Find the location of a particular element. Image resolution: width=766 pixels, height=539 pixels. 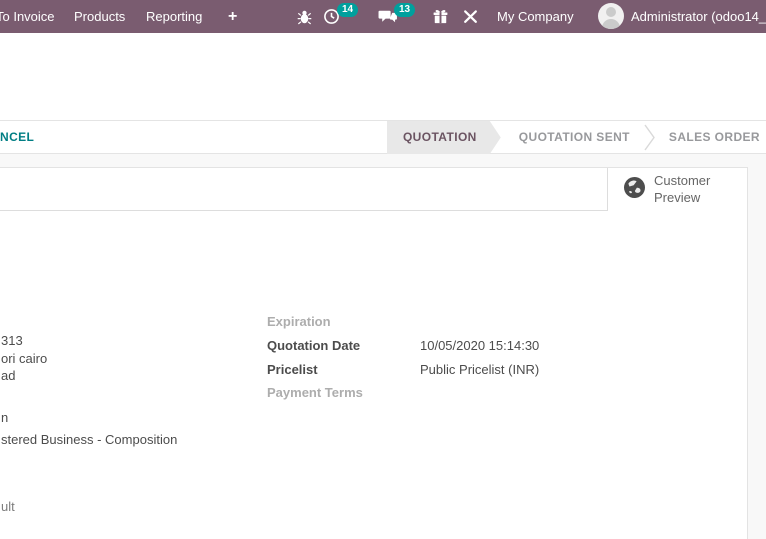

customer-preview-button: Customer Preview is located at coordinates (677, 189).